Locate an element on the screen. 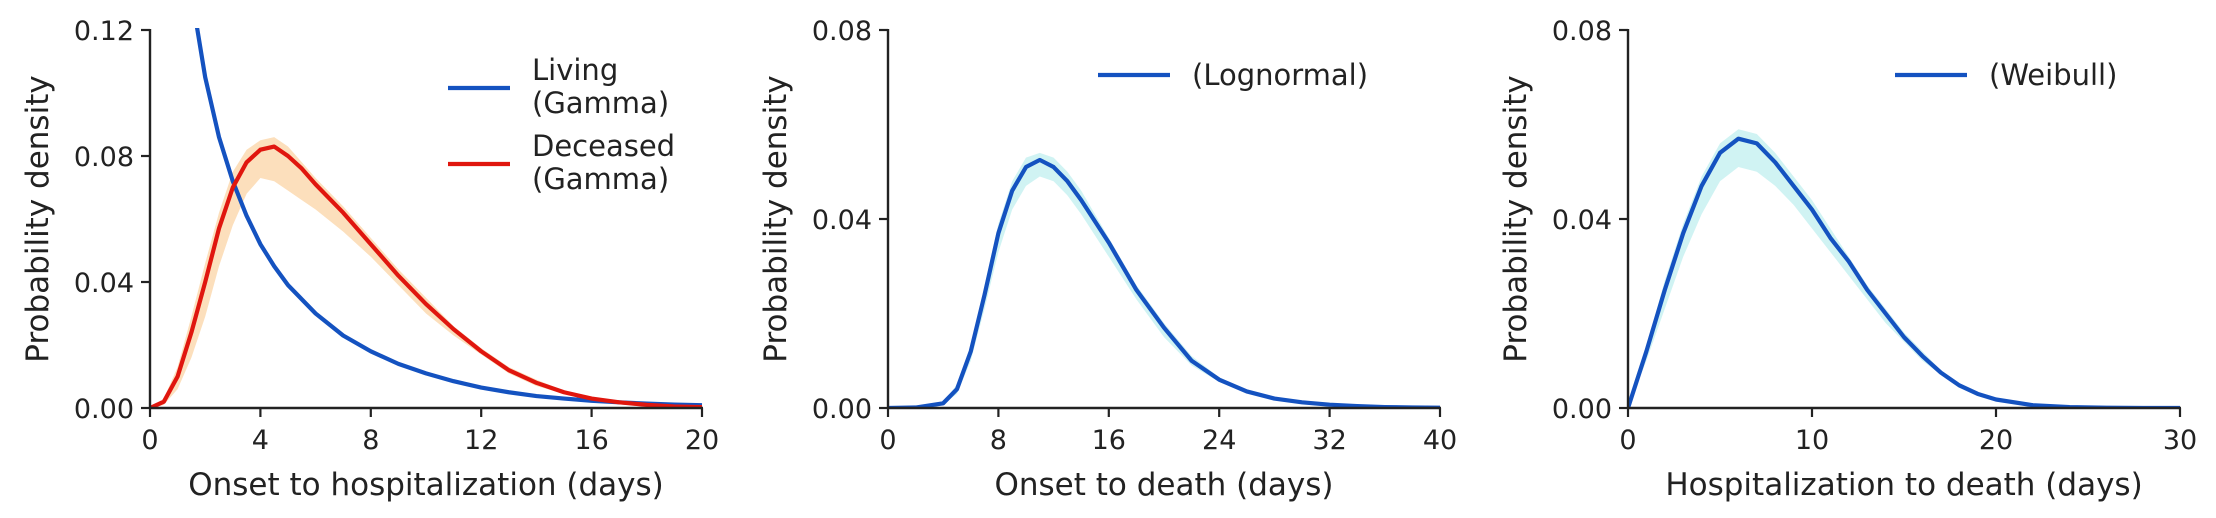 Image resolution: width=2216 pixels, height=518 pixels. x-tick-label: 24 is located at coordinates (1219, 440).